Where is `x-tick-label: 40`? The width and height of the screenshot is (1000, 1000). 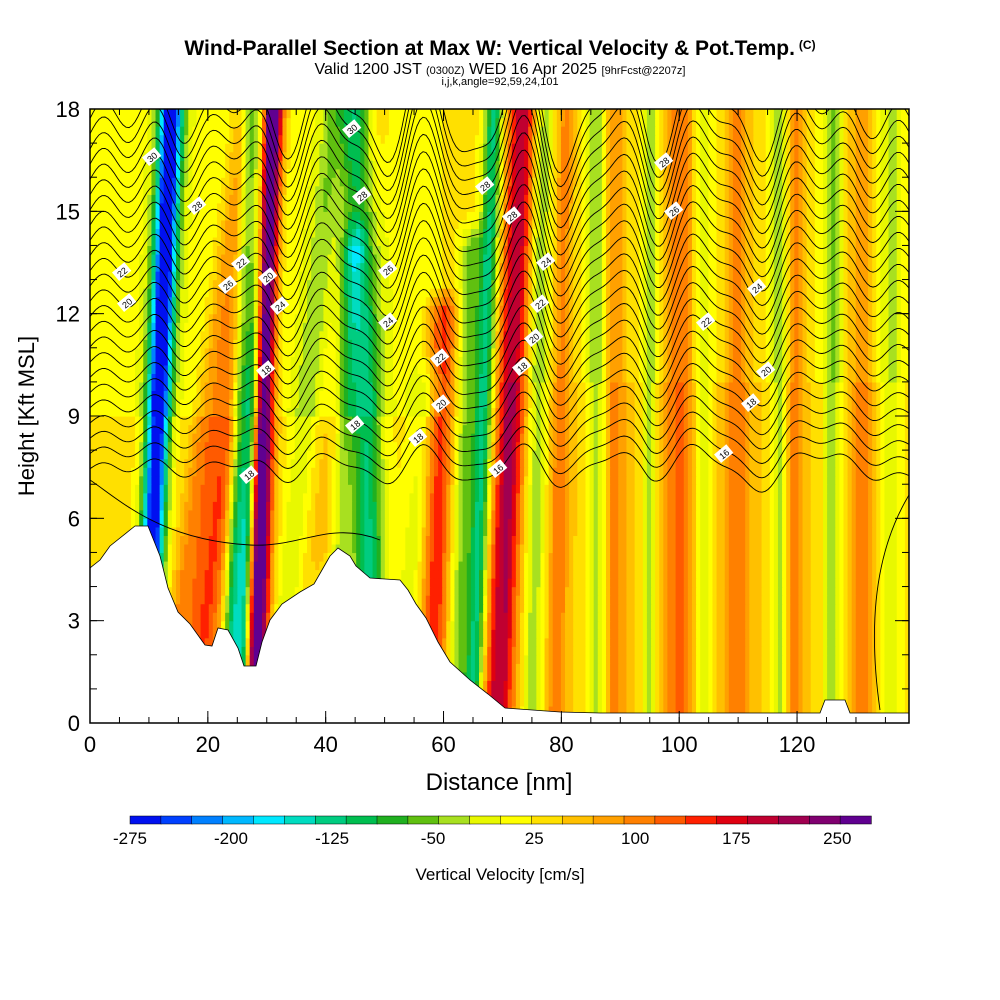
x-tick-label: 40 is located at coordinates (325, 744).